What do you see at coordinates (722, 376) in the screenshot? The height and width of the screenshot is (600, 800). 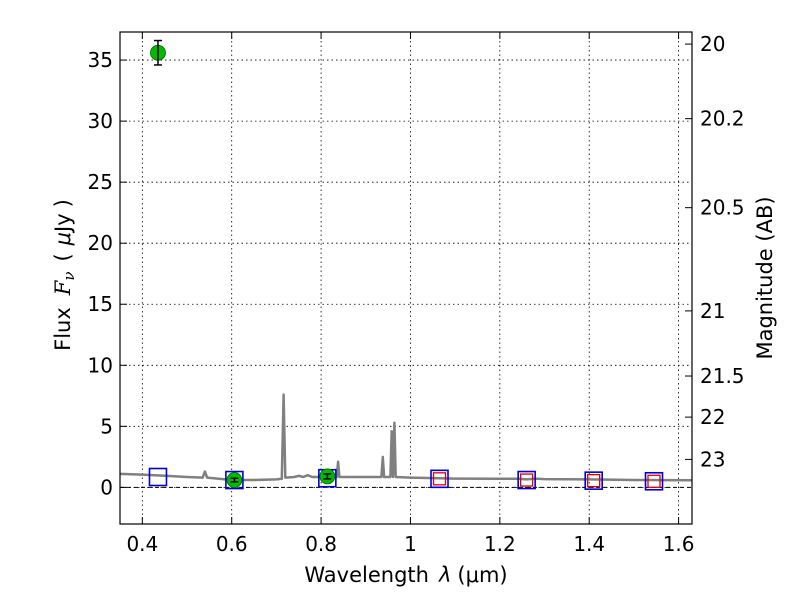 I see `y2-tick-label: 21.5` at bounding box center [722, 376].